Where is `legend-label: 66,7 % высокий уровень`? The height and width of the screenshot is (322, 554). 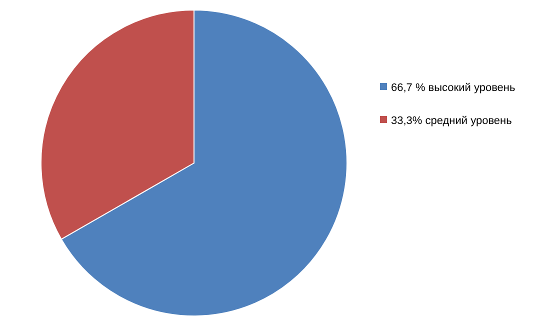
legend-label: 66,7 % высокий уровень is located at coordinates (453, 88).